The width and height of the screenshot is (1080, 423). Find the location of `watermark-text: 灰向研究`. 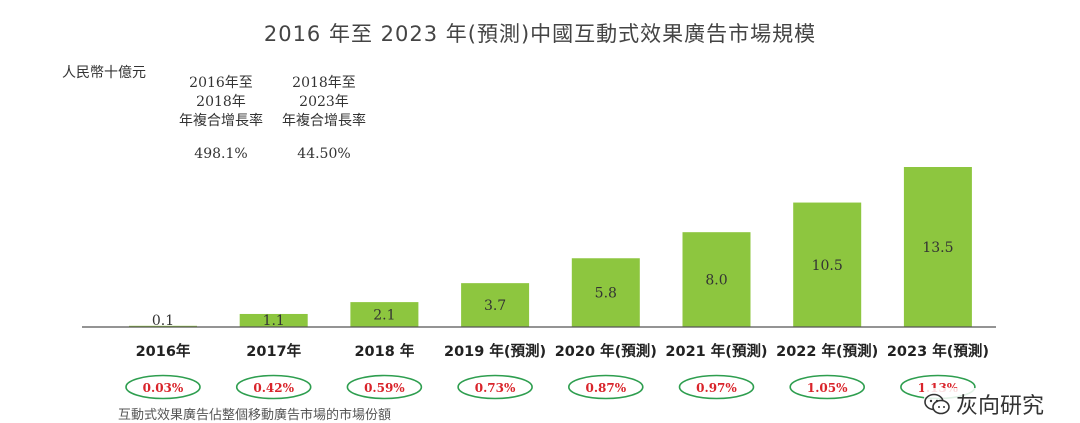

watermark-text: 灰向研究 is located at coordinates (999, 406).